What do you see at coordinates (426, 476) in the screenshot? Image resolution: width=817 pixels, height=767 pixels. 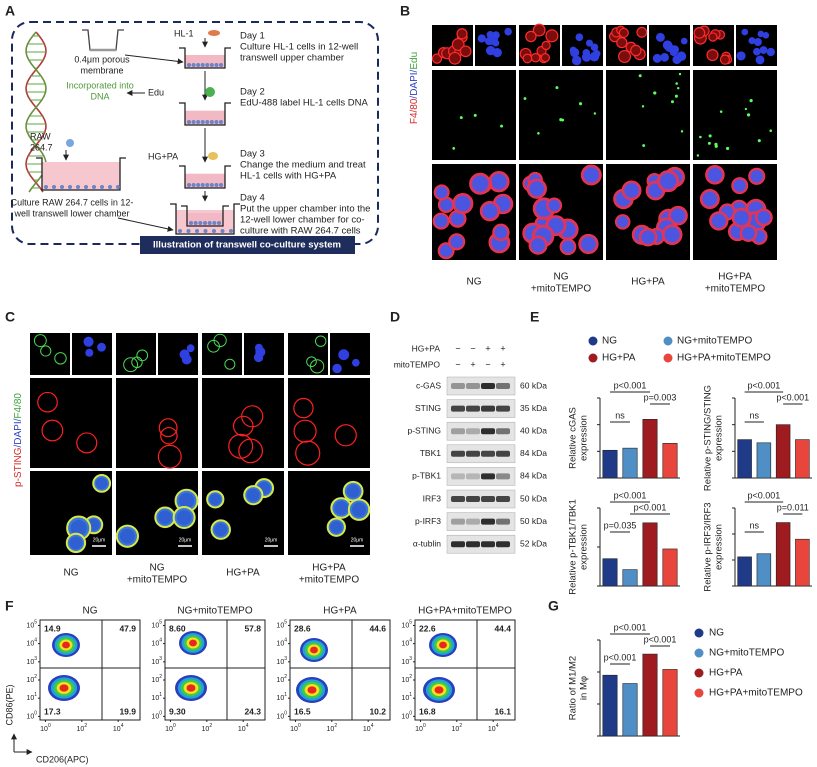 I see `band-name: p-TBK1` at bounding box center [426, 476].